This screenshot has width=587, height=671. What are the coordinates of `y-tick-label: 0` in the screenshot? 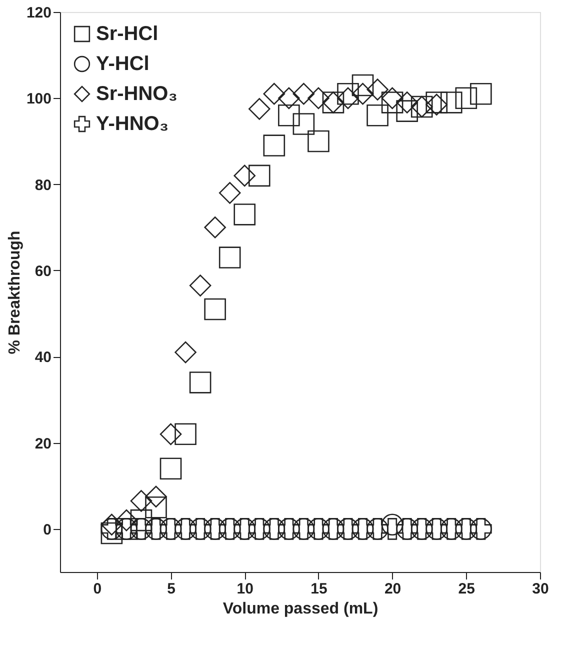 It's located at (47, 529).